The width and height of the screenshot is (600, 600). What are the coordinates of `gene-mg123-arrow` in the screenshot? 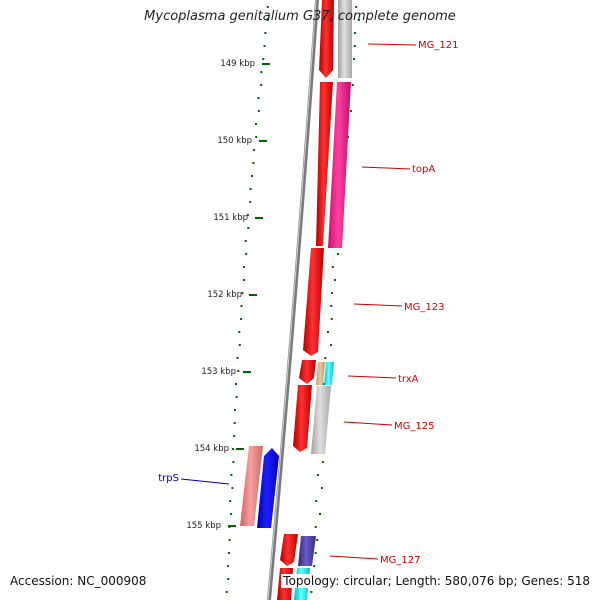 It's located at (313, 302).